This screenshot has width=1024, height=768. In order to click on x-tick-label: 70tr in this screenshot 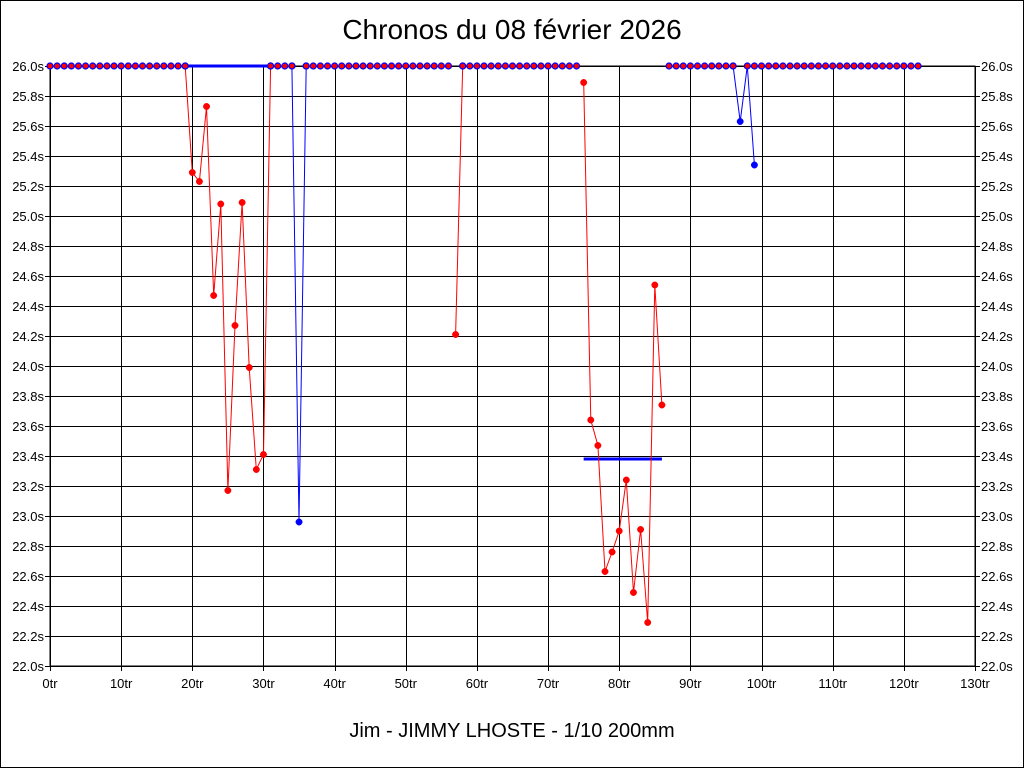, I will do `click(548, 683)`.